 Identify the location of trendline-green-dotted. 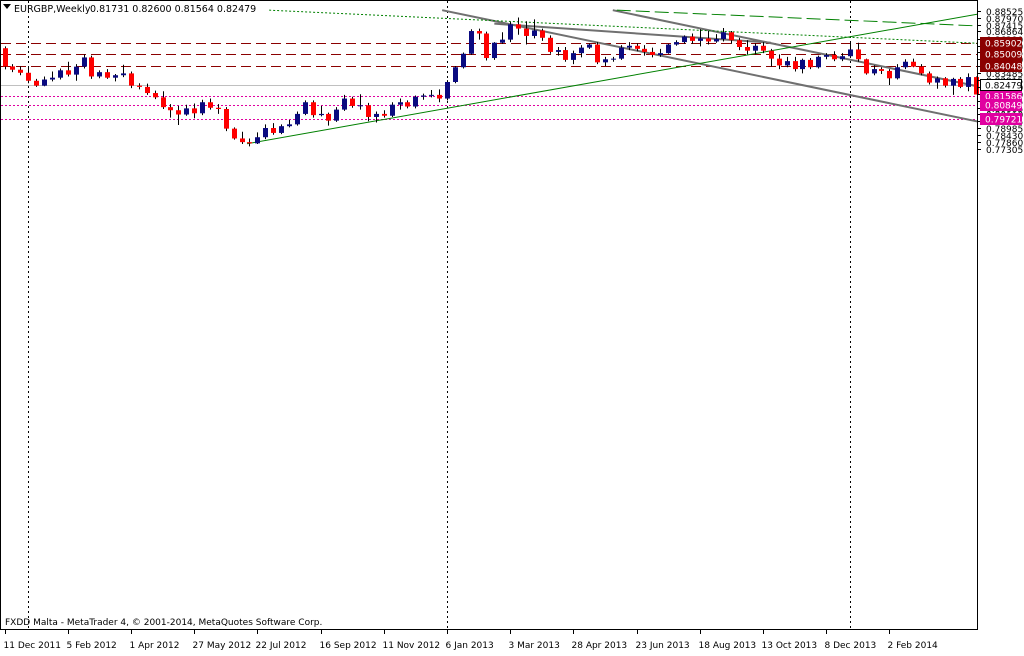
(646, 27).